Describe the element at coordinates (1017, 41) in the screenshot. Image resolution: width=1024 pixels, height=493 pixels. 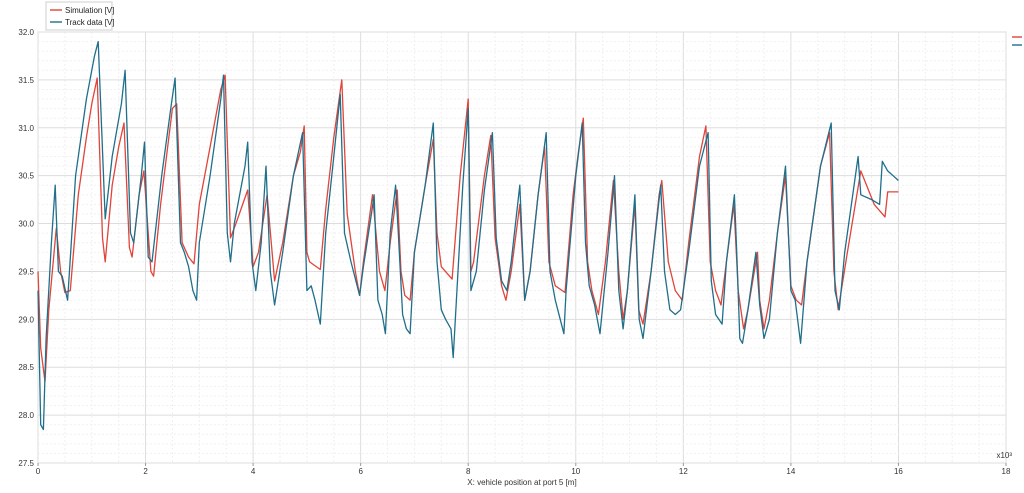
I see `right-legend-markers` at that location.